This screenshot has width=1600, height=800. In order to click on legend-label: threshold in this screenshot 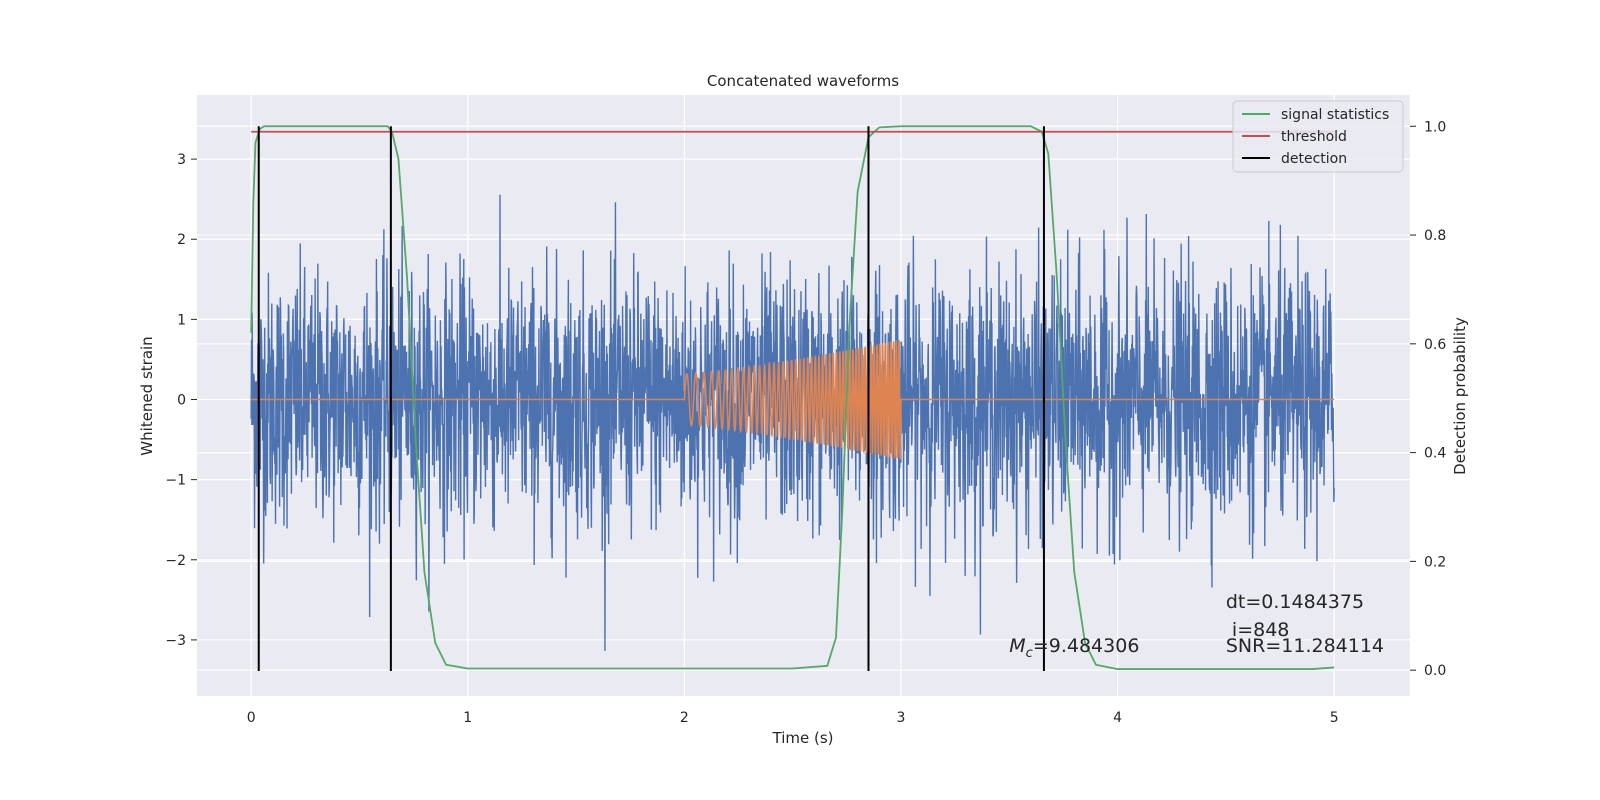, I will do `click(1314, 137)`.